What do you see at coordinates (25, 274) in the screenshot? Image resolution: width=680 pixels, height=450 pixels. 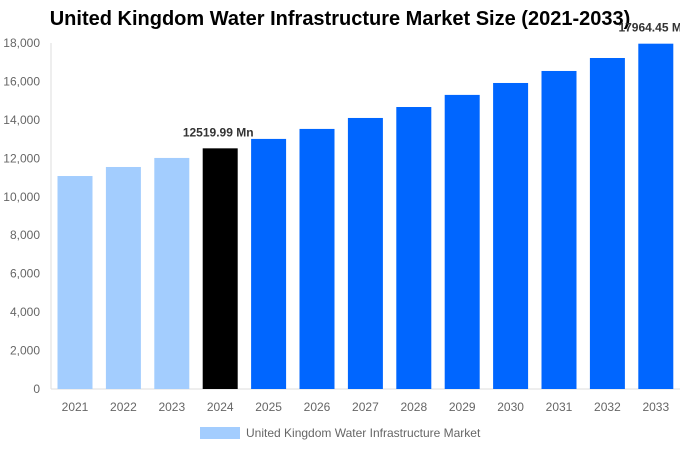 I see `y-tick-label: 6,000` at bounding box center [25, 274].